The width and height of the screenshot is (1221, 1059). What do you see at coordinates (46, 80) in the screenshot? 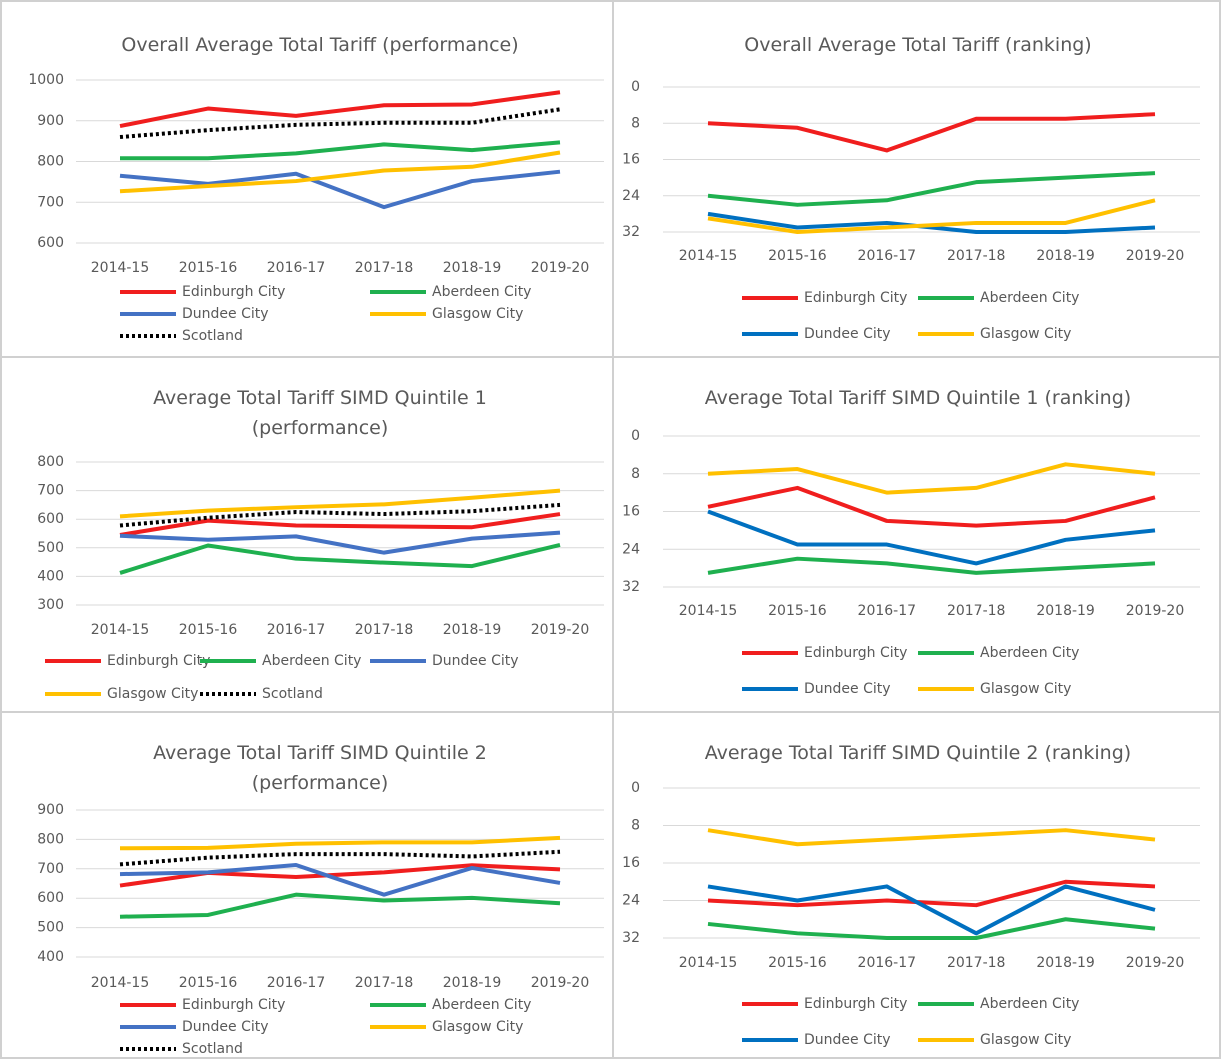
I see `y-tick-label: 1000` at bounding box center [46, 80].